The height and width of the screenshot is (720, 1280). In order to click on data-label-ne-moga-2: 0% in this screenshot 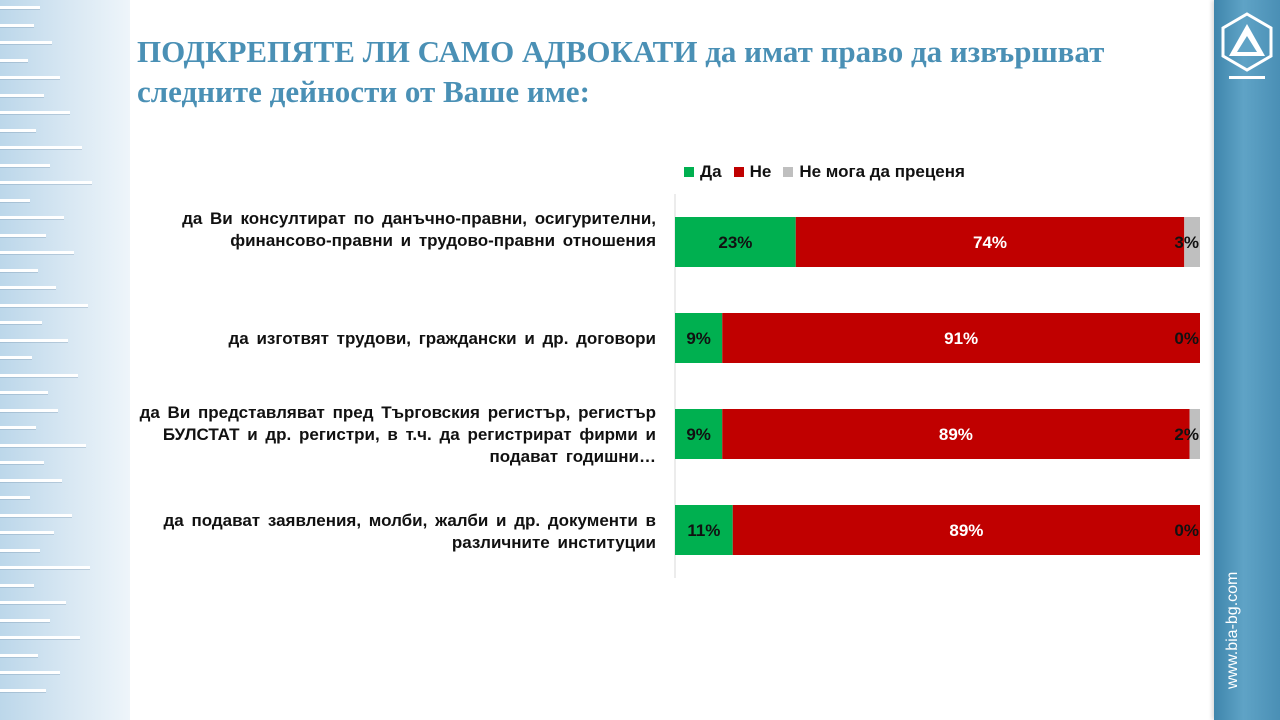, I will do `click(1186, 338)`.